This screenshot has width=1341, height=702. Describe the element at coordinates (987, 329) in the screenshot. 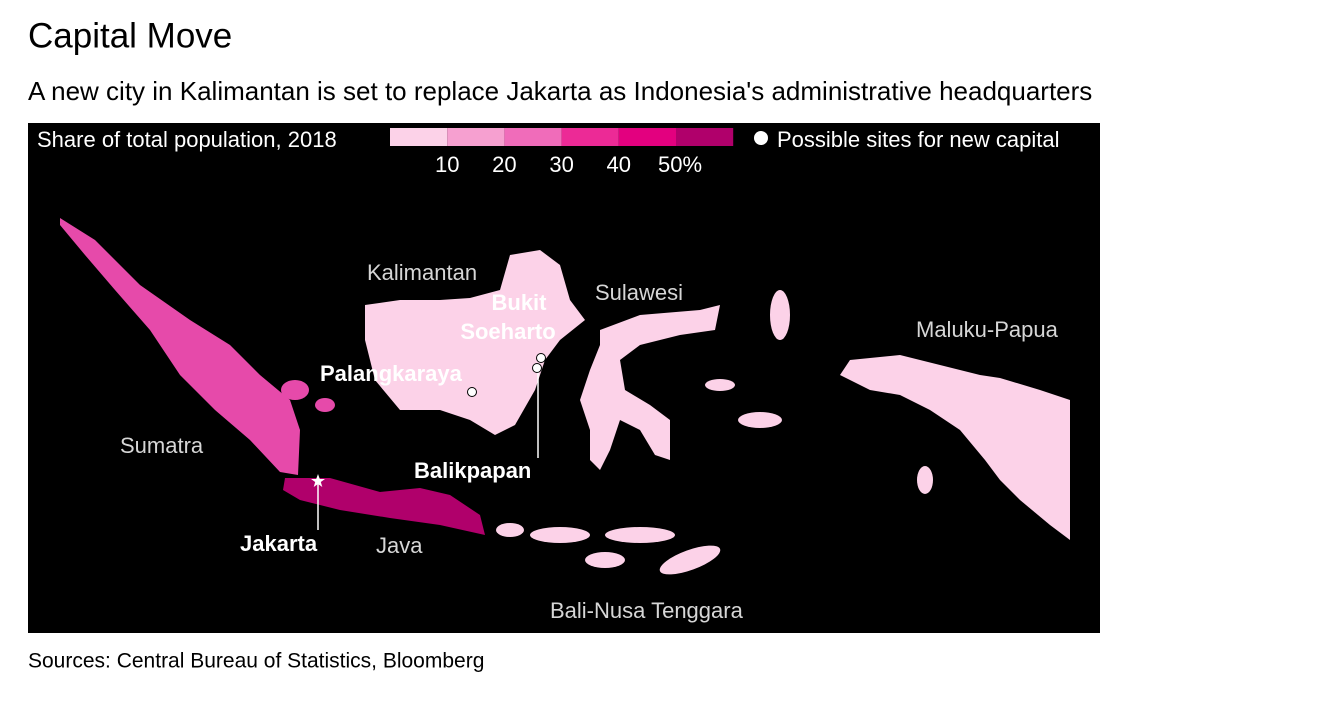

I see `region-label: Maluku-Papua` at that location.